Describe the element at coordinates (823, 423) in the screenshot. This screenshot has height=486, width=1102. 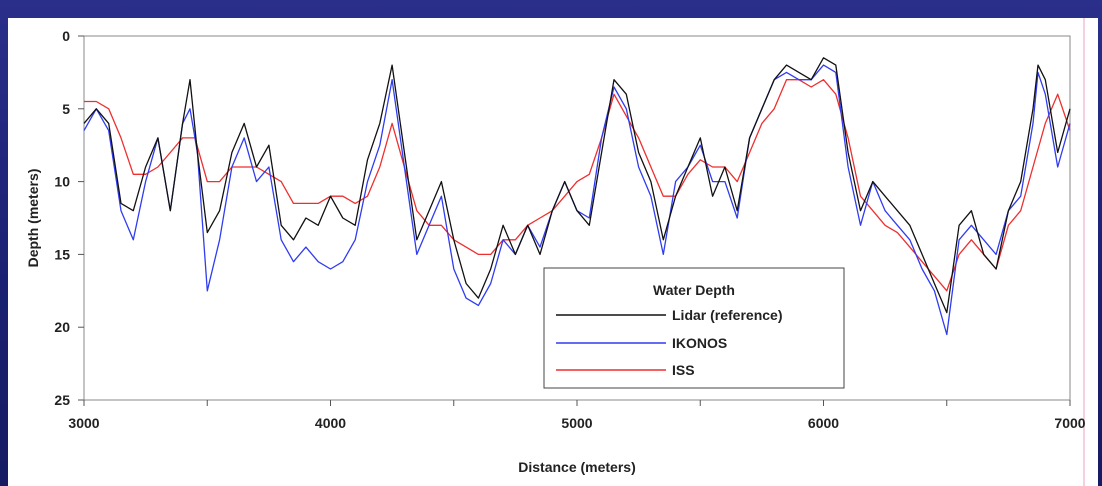
I see `x-tick-label: 6000` at that location.